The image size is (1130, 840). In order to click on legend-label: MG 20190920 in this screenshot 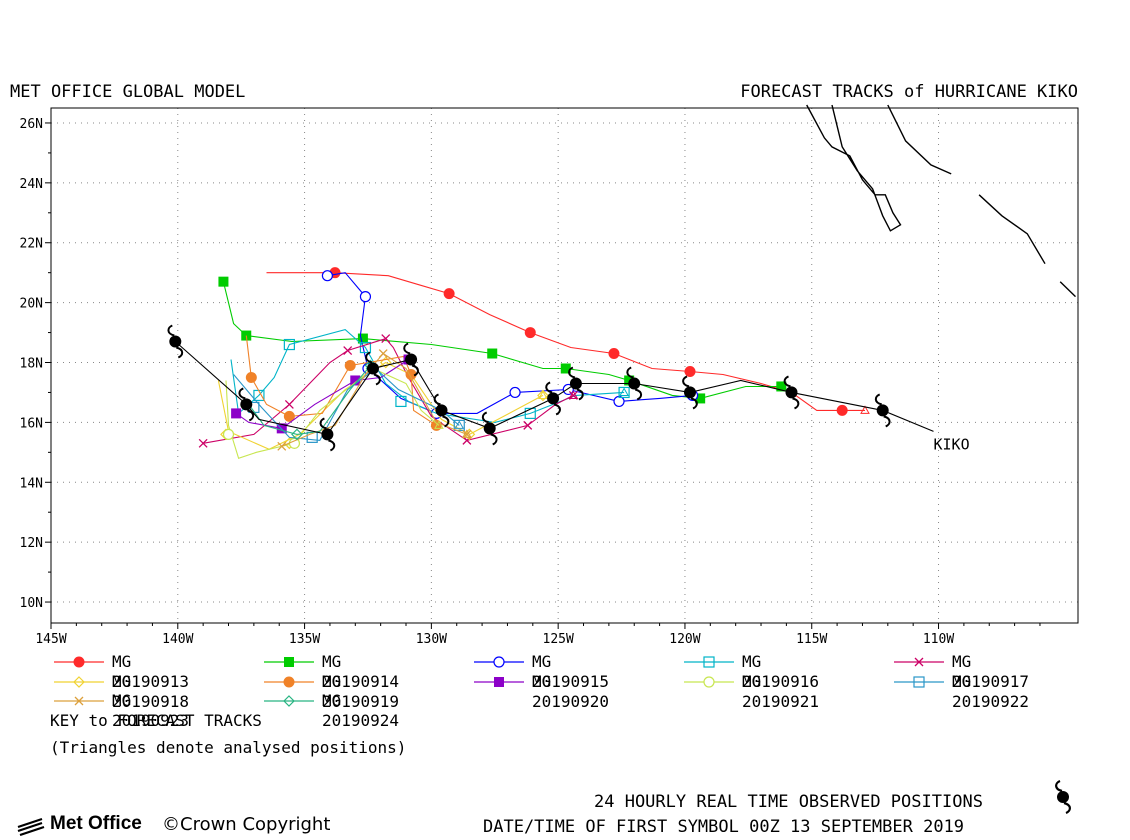, I will do `click(571, 691)`.